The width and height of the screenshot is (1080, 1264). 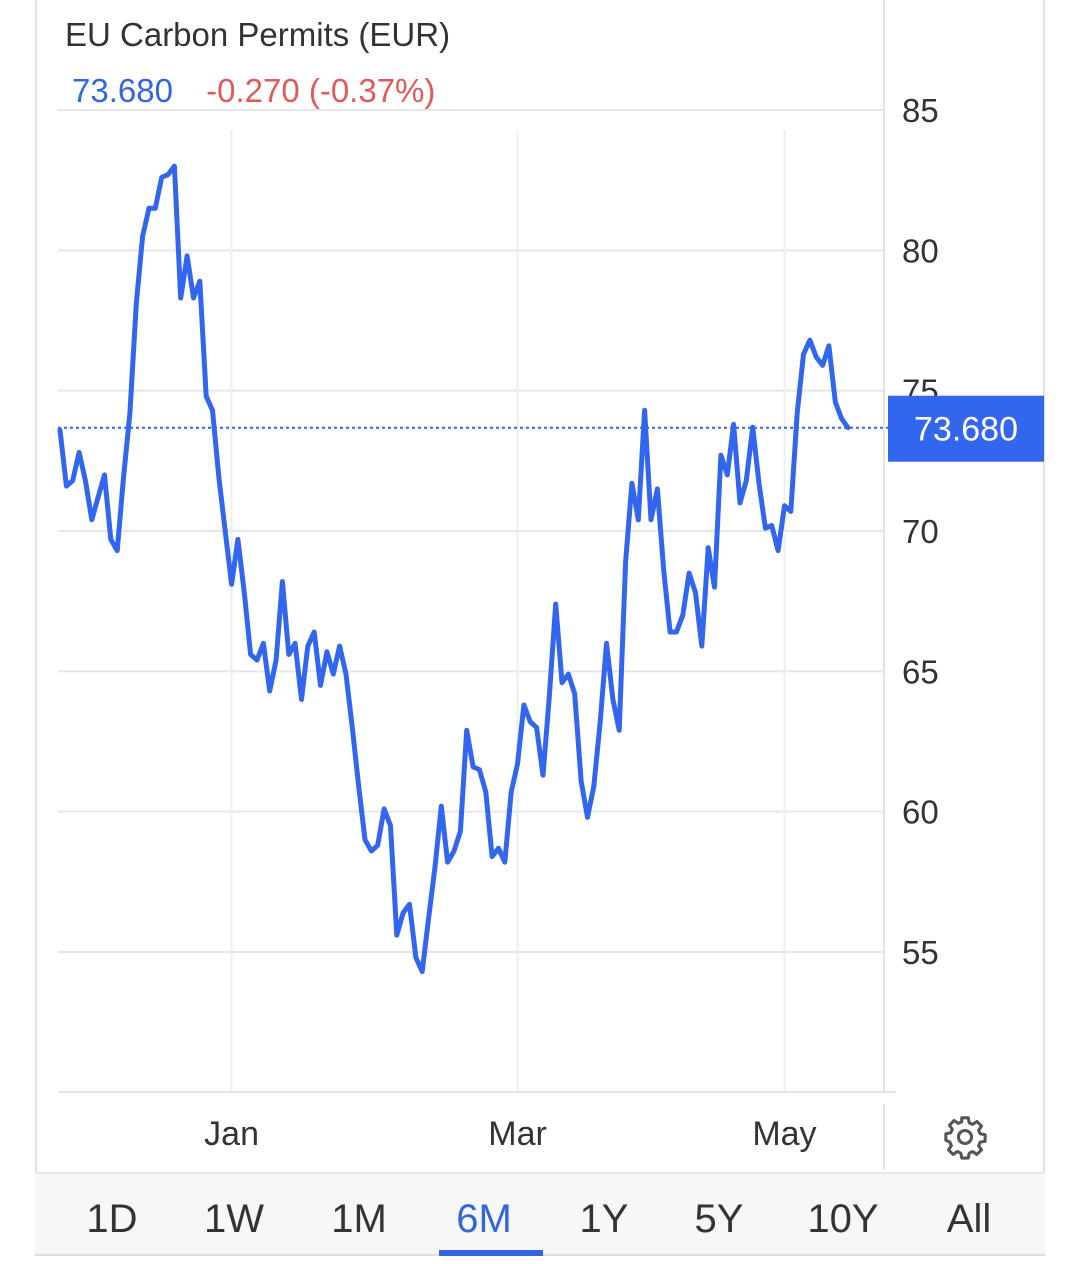 What do you see at coordinates (920, 531) in the screenshot?
I see `y-tick-label: 70` at bounding box center [920, 531].